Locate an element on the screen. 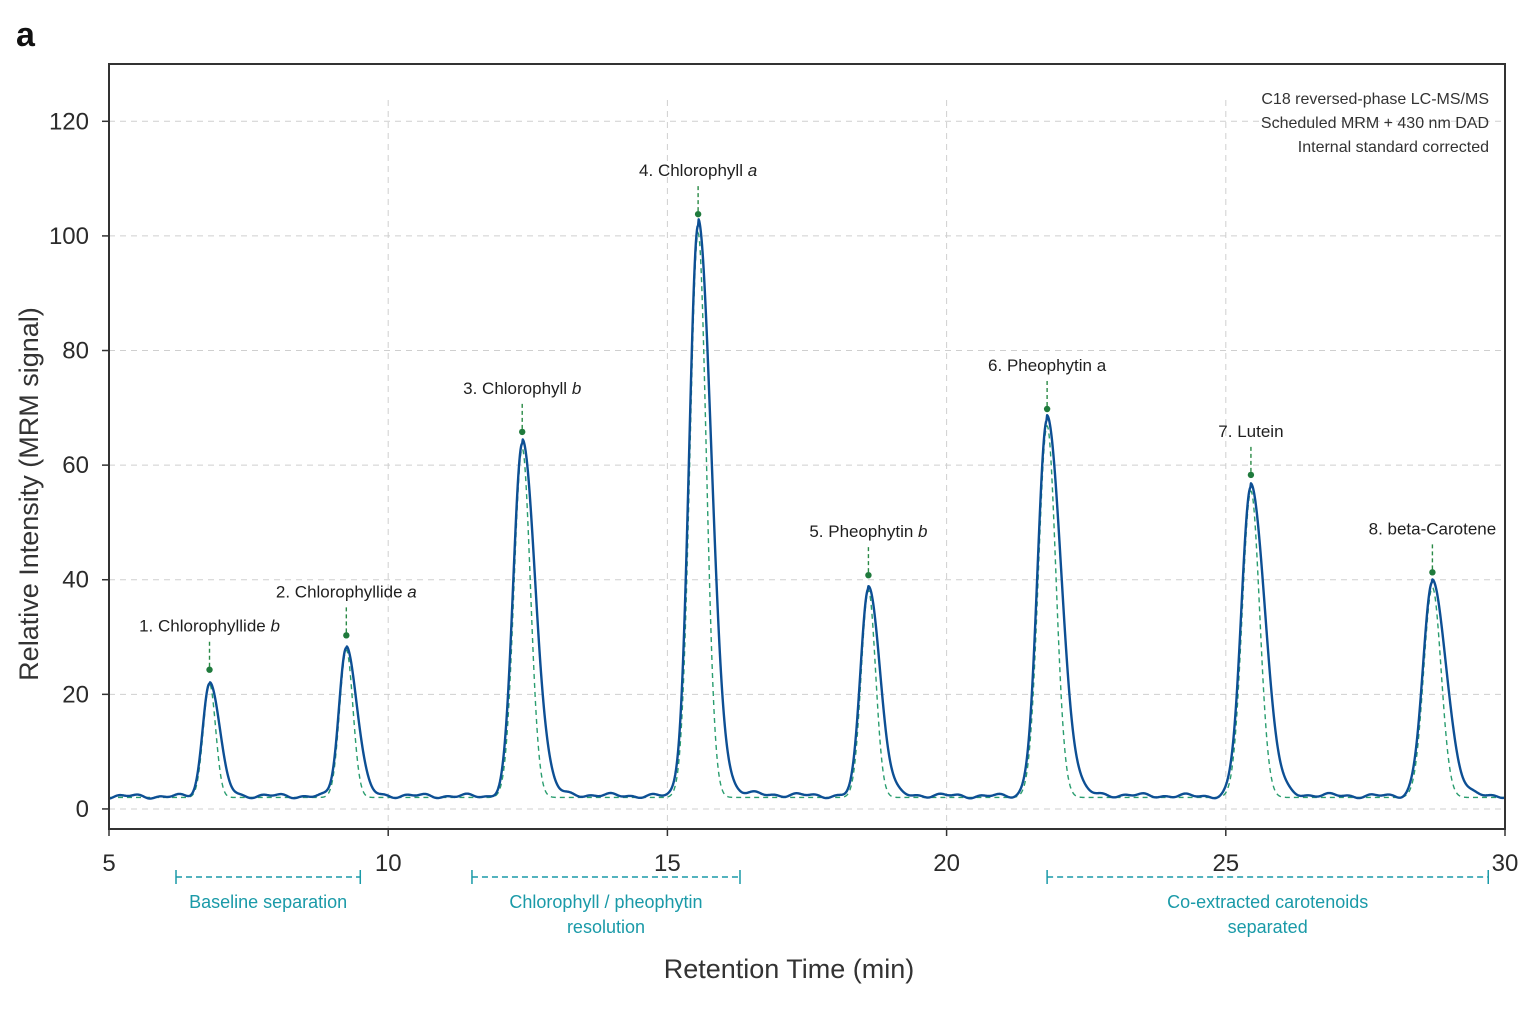  peak-name: Pheophytin a is located at coordinates (1057, 365).